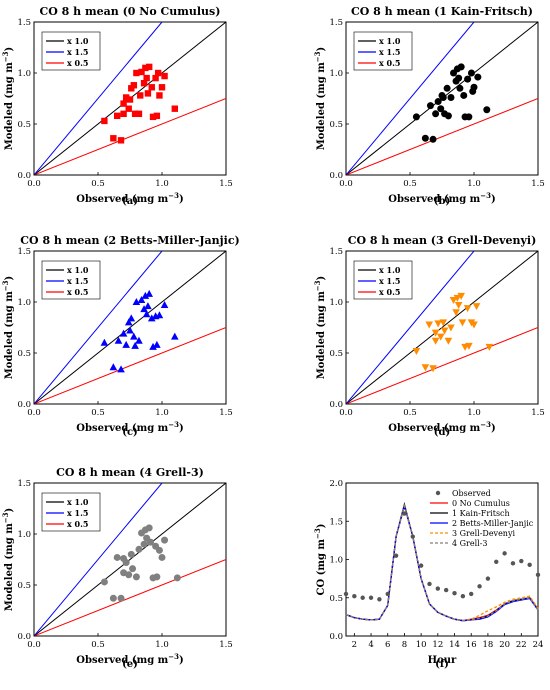 The width and height of the screenshot is (550, 690). What do you see at coordinates (336, 484) in the screenshot?
I see `y-tick-label: 2.0` at bounding box center [336, 484].